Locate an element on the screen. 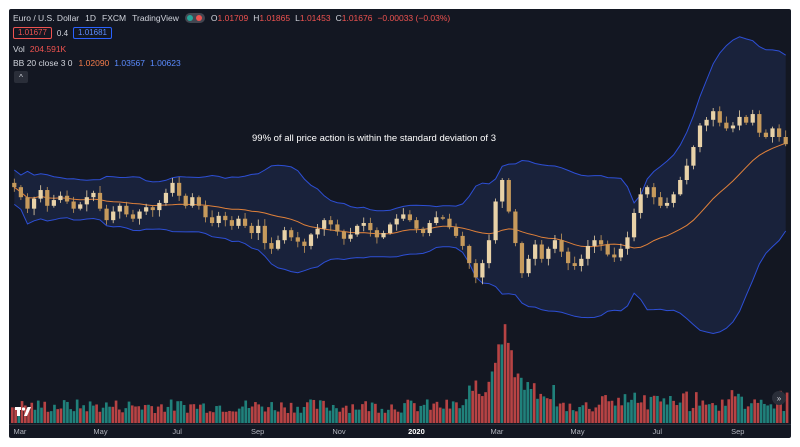  scroll-to-realtime-button: » is located at coordinates (779, 398).